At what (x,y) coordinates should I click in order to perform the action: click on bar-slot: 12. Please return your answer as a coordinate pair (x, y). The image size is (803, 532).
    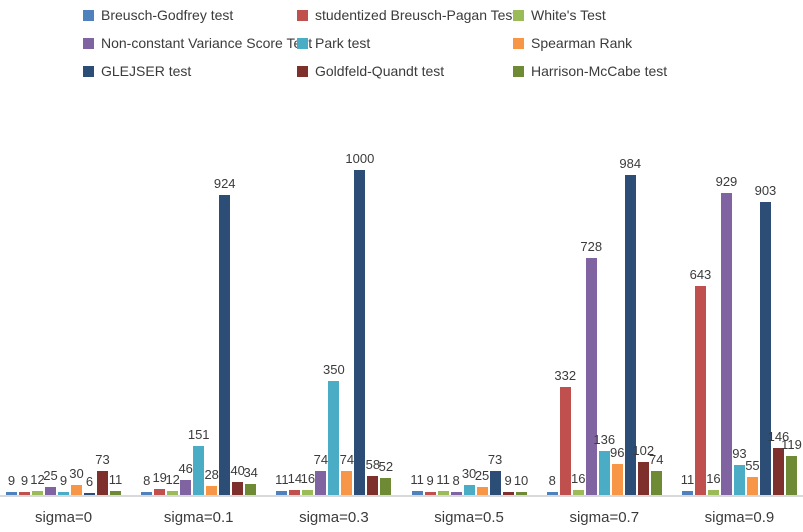
    Looking at the image, I should click on (37, 483).